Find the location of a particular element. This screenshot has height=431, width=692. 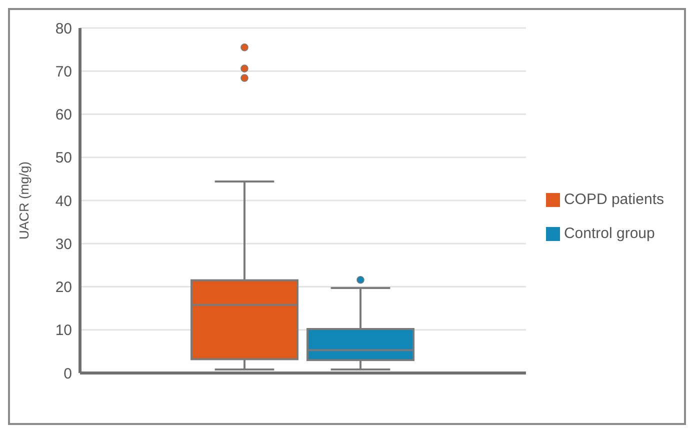

y-tick-label: 40 is located at coordinates (63, 201).